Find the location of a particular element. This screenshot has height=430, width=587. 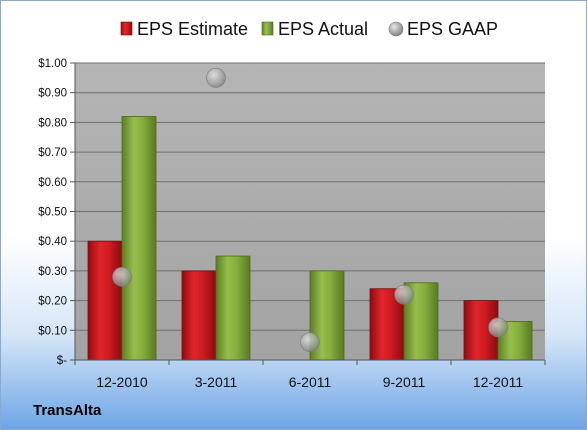

x-tick-label: 6-2011 is located at coordinates (310, 382).